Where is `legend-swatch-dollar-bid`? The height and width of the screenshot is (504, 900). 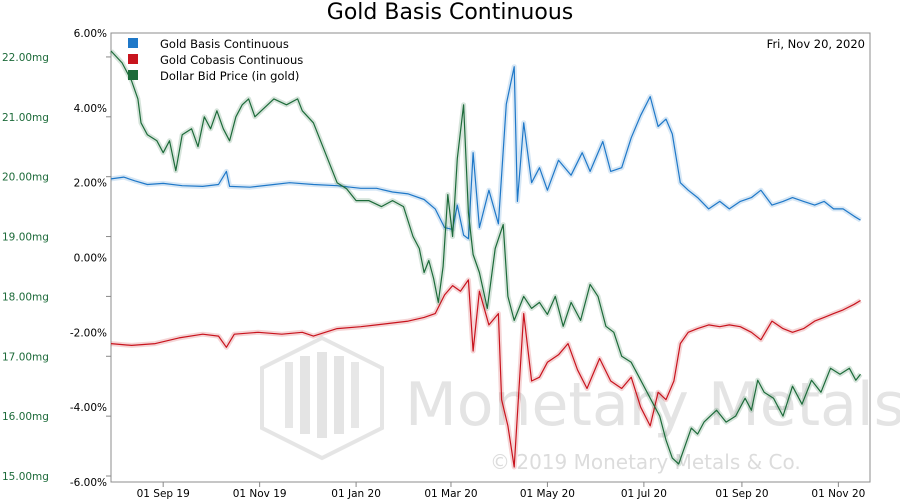
legend-swatch-dollar-bid is located at coordinates (133, 75).